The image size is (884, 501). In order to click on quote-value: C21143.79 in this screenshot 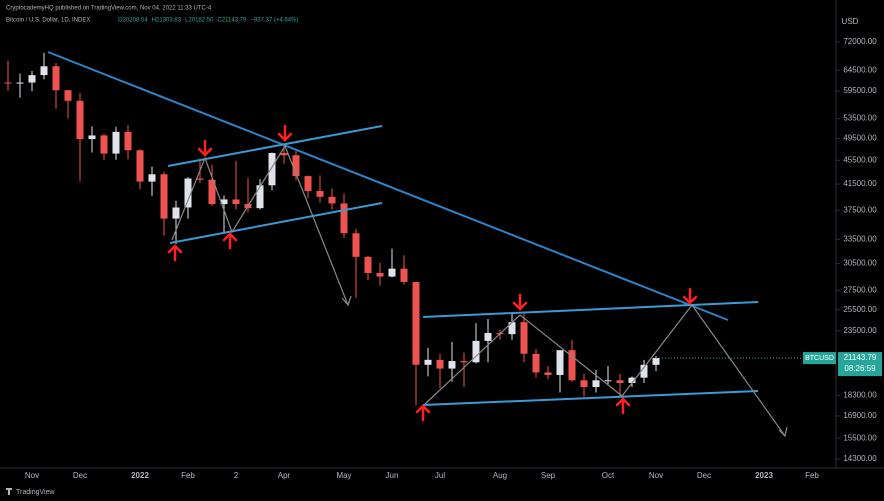, I will do `click(232, 21)`.